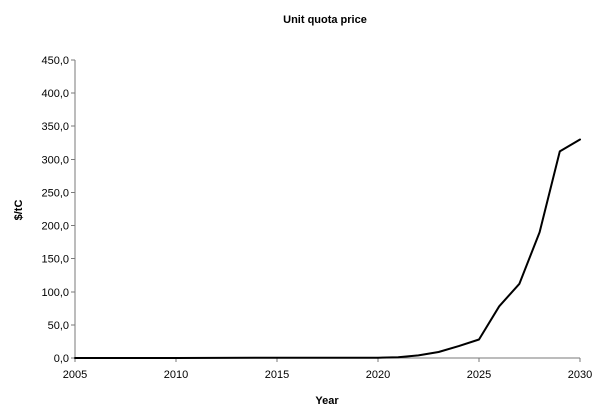 The width and height of the screenshot is (594, 413). I want to click on chart-title: Unit quota price, so click(325, 20).